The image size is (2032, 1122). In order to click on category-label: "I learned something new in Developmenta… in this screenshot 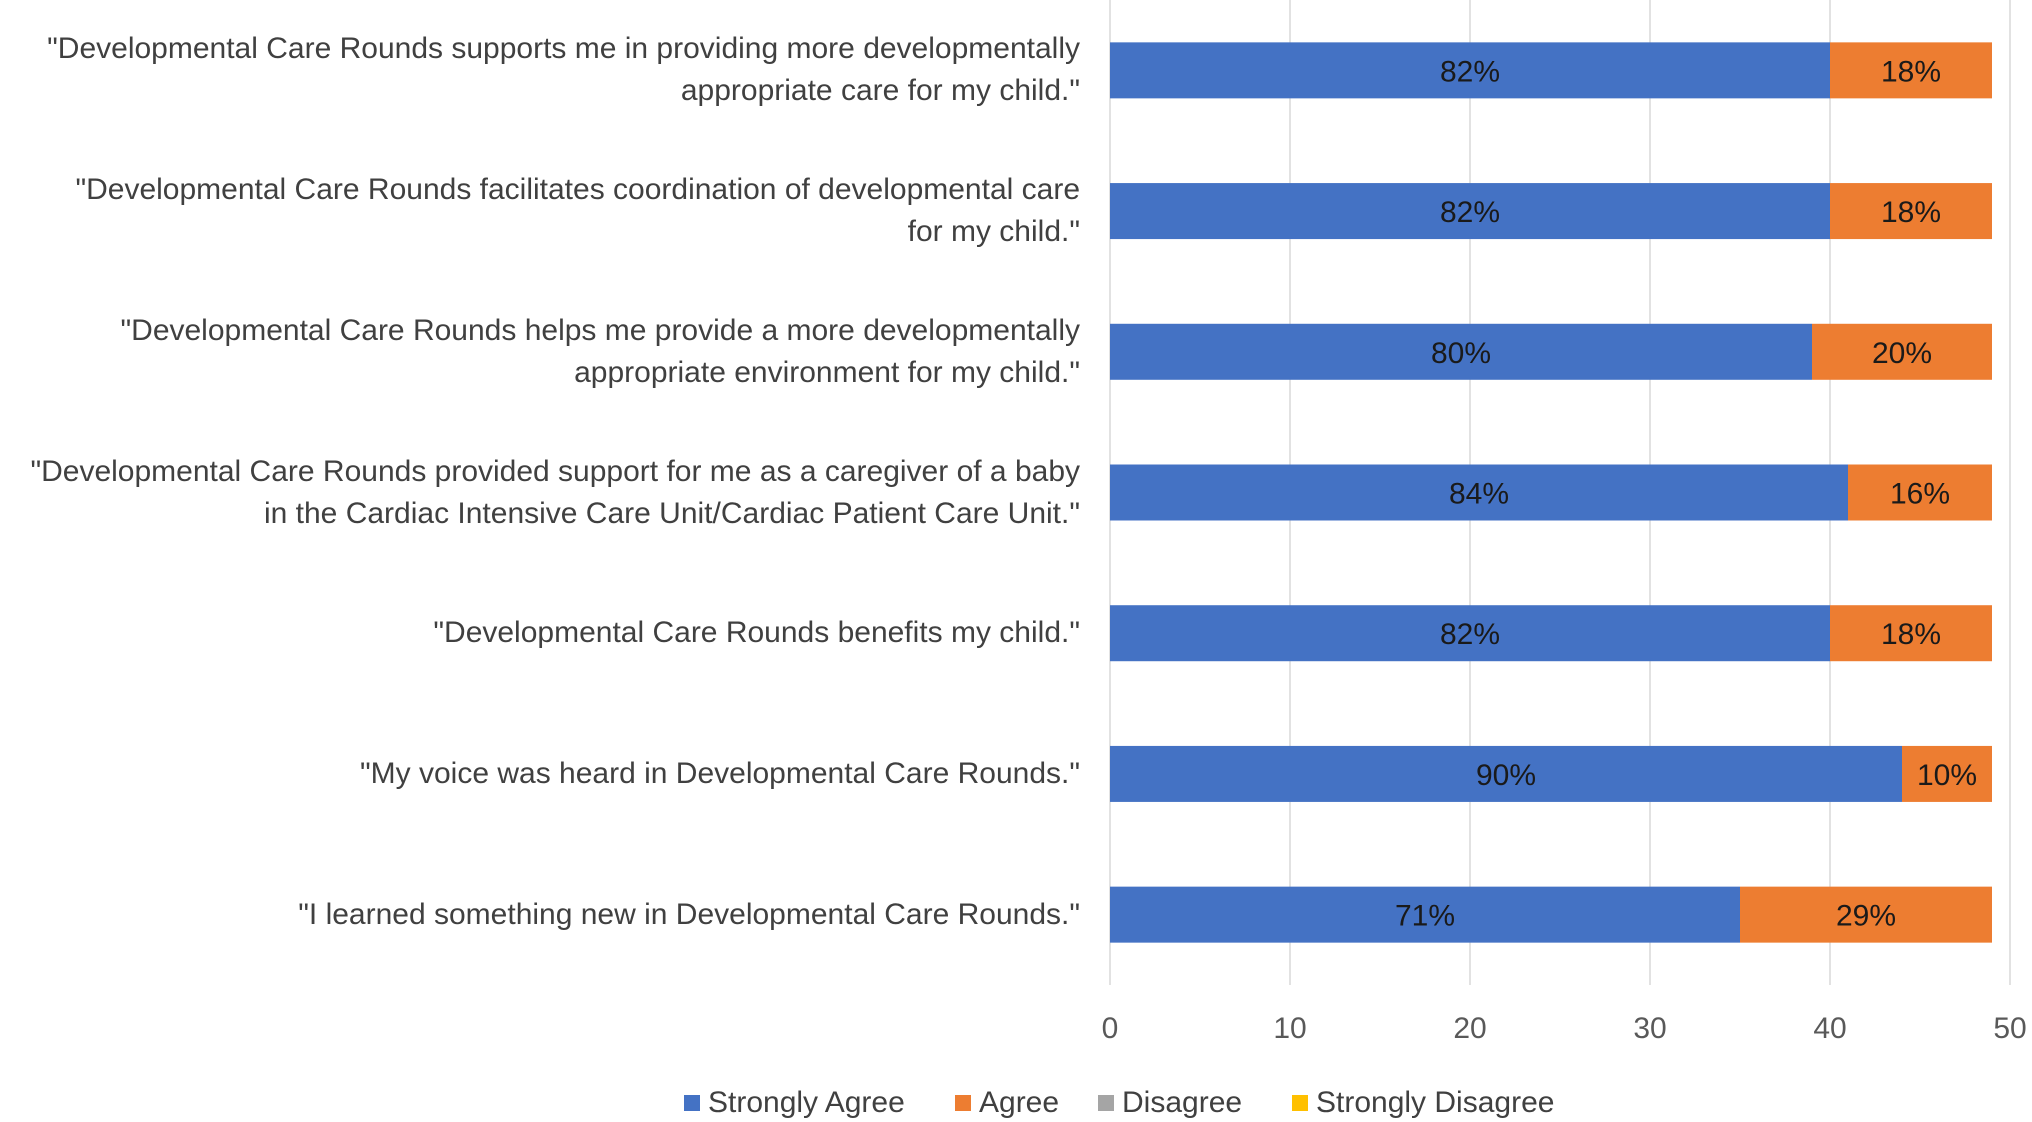, I will do `click(540, 915)`.